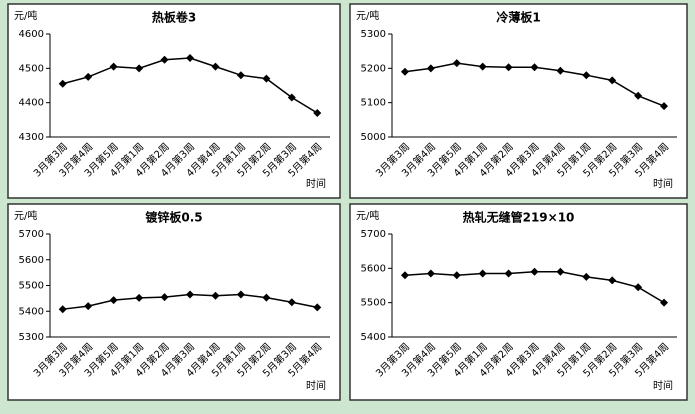  What do you see at coordinates (173, 217) in the screenshot?
I see `chart-title: 镀锌板0.5` at bounding box center [173, 217].